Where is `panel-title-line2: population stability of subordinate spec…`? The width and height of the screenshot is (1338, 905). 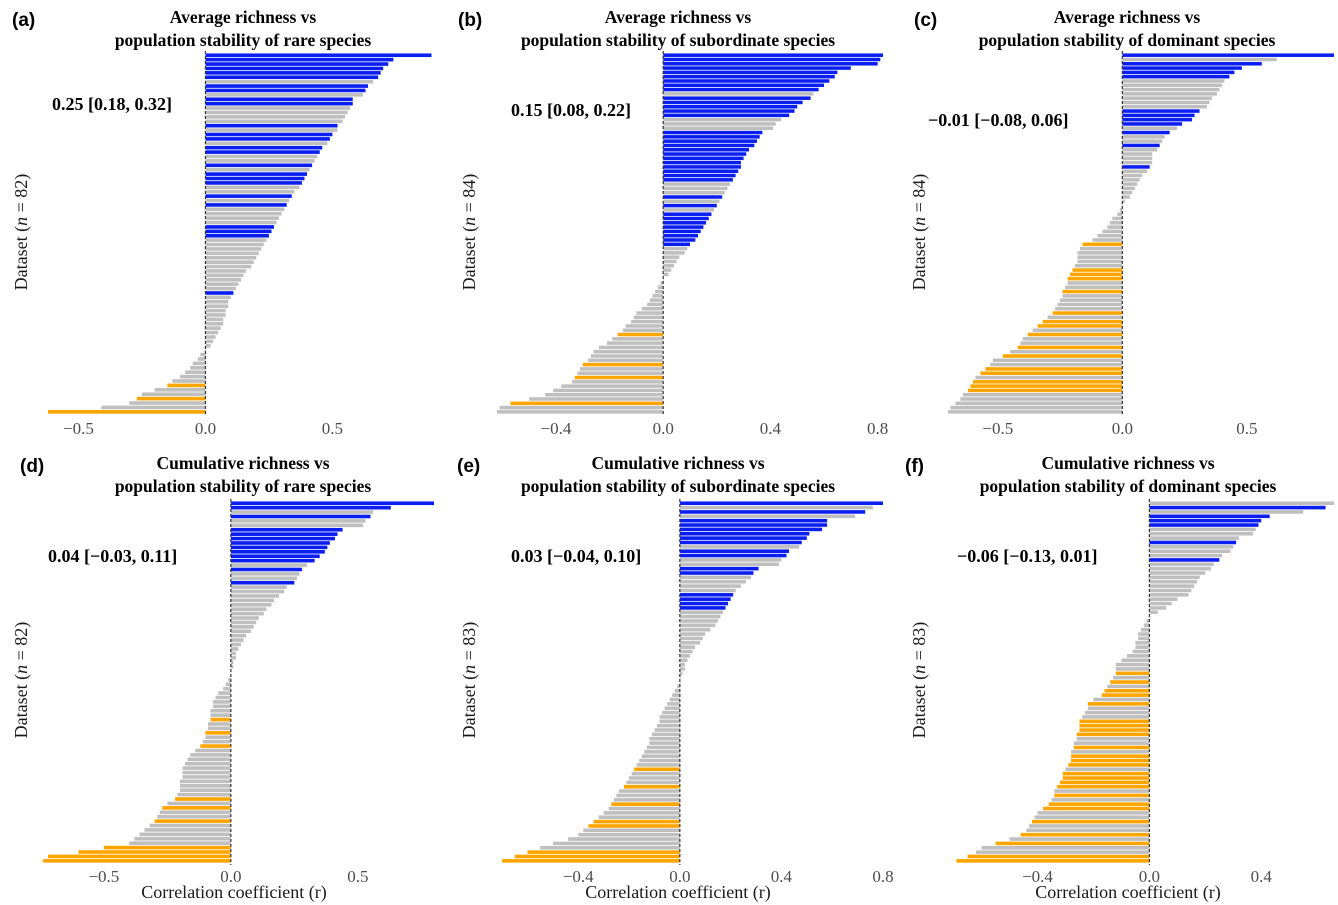 panel-title-line2: population stability of subordinate spec… is located at coordinates (678, 486).